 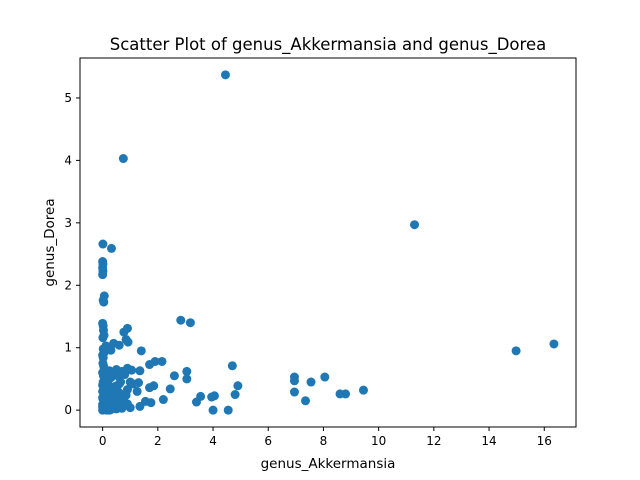 What do you see at coordinates (68, 98) in the screenshot?
I see `y-tick-label: 5` at bounding box center [68, 98].